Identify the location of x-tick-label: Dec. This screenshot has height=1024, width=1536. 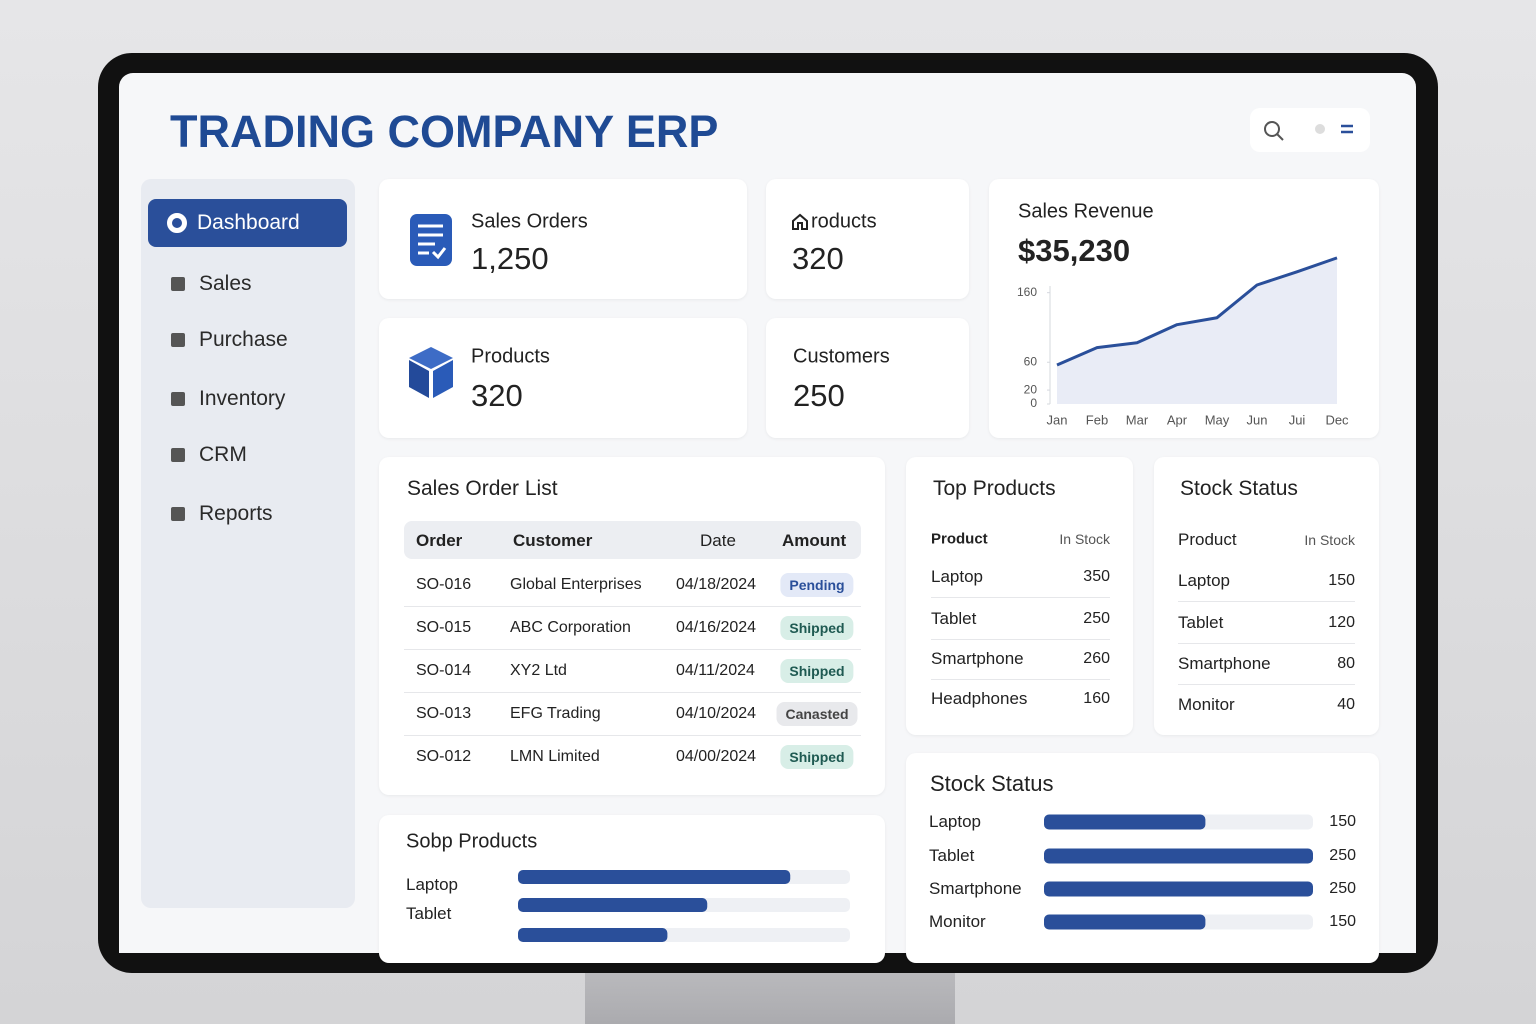
(1337, 419).